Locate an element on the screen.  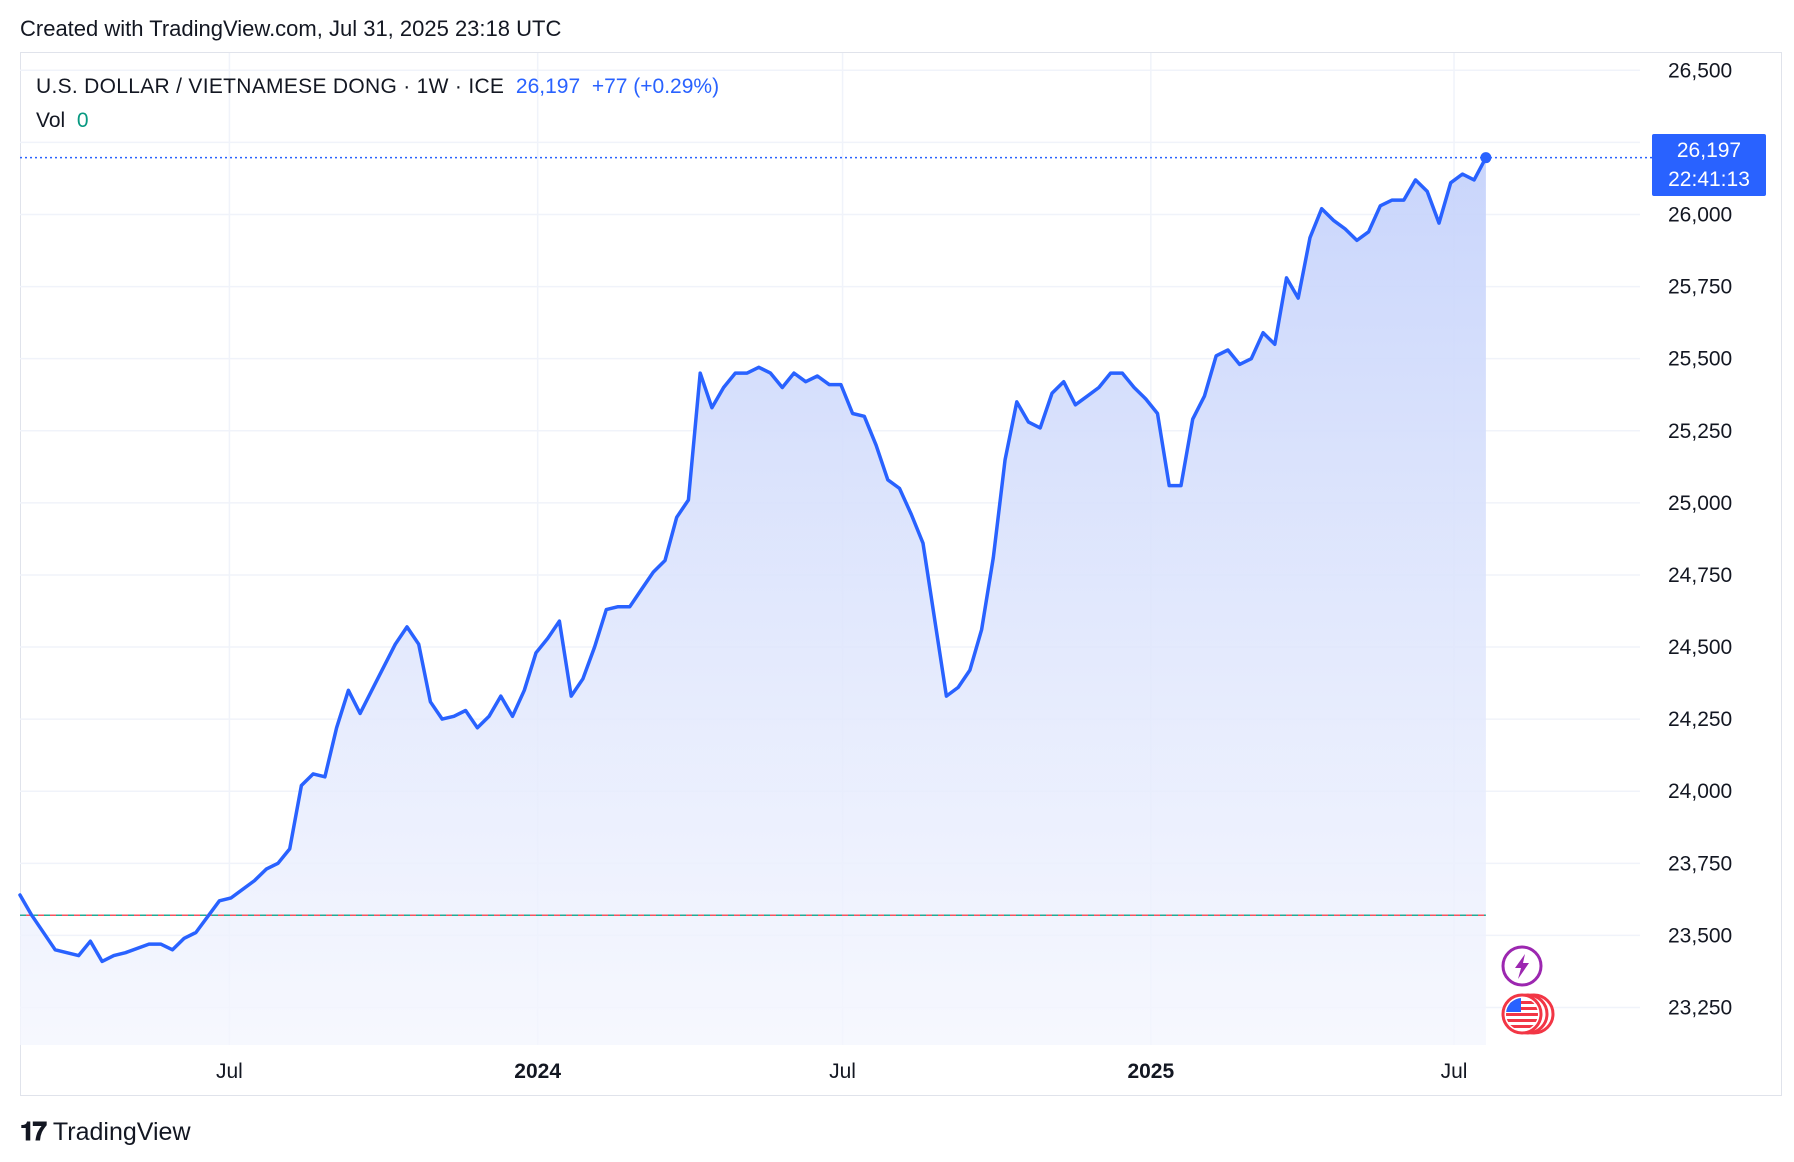
tradingview-logo-icon: 𝟏𝟕 is located at coordinates (33, 1131).